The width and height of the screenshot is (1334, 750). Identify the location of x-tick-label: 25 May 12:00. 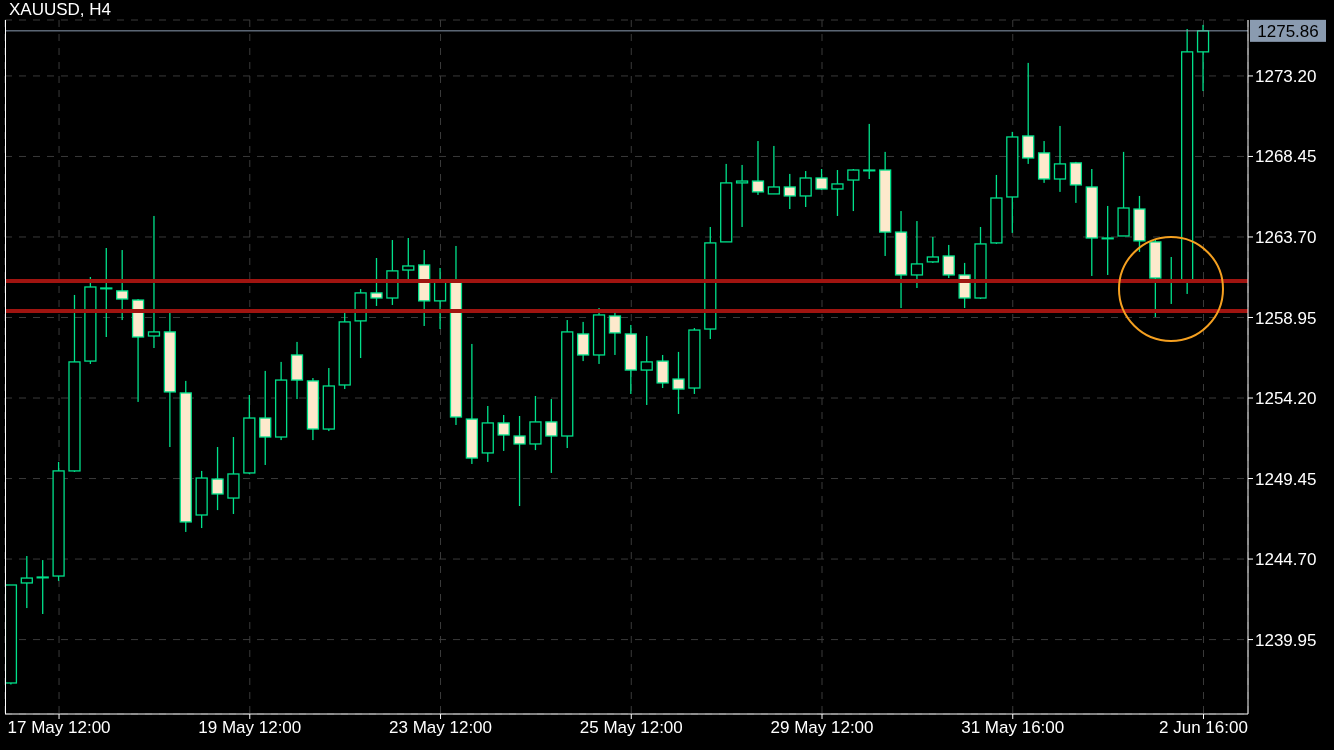
(631, 728).